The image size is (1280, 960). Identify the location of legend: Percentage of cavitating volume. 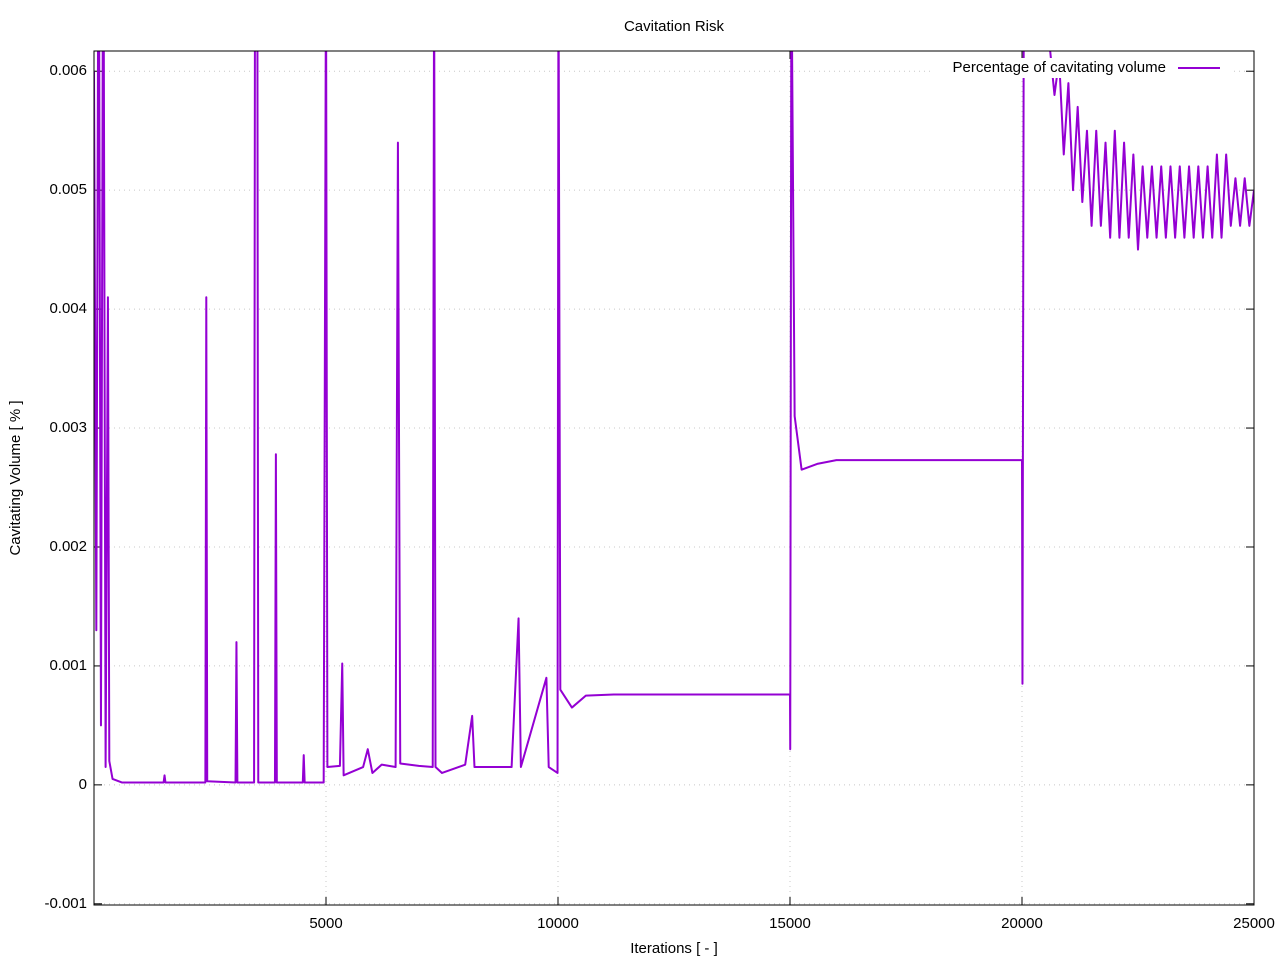
(1081, 68).